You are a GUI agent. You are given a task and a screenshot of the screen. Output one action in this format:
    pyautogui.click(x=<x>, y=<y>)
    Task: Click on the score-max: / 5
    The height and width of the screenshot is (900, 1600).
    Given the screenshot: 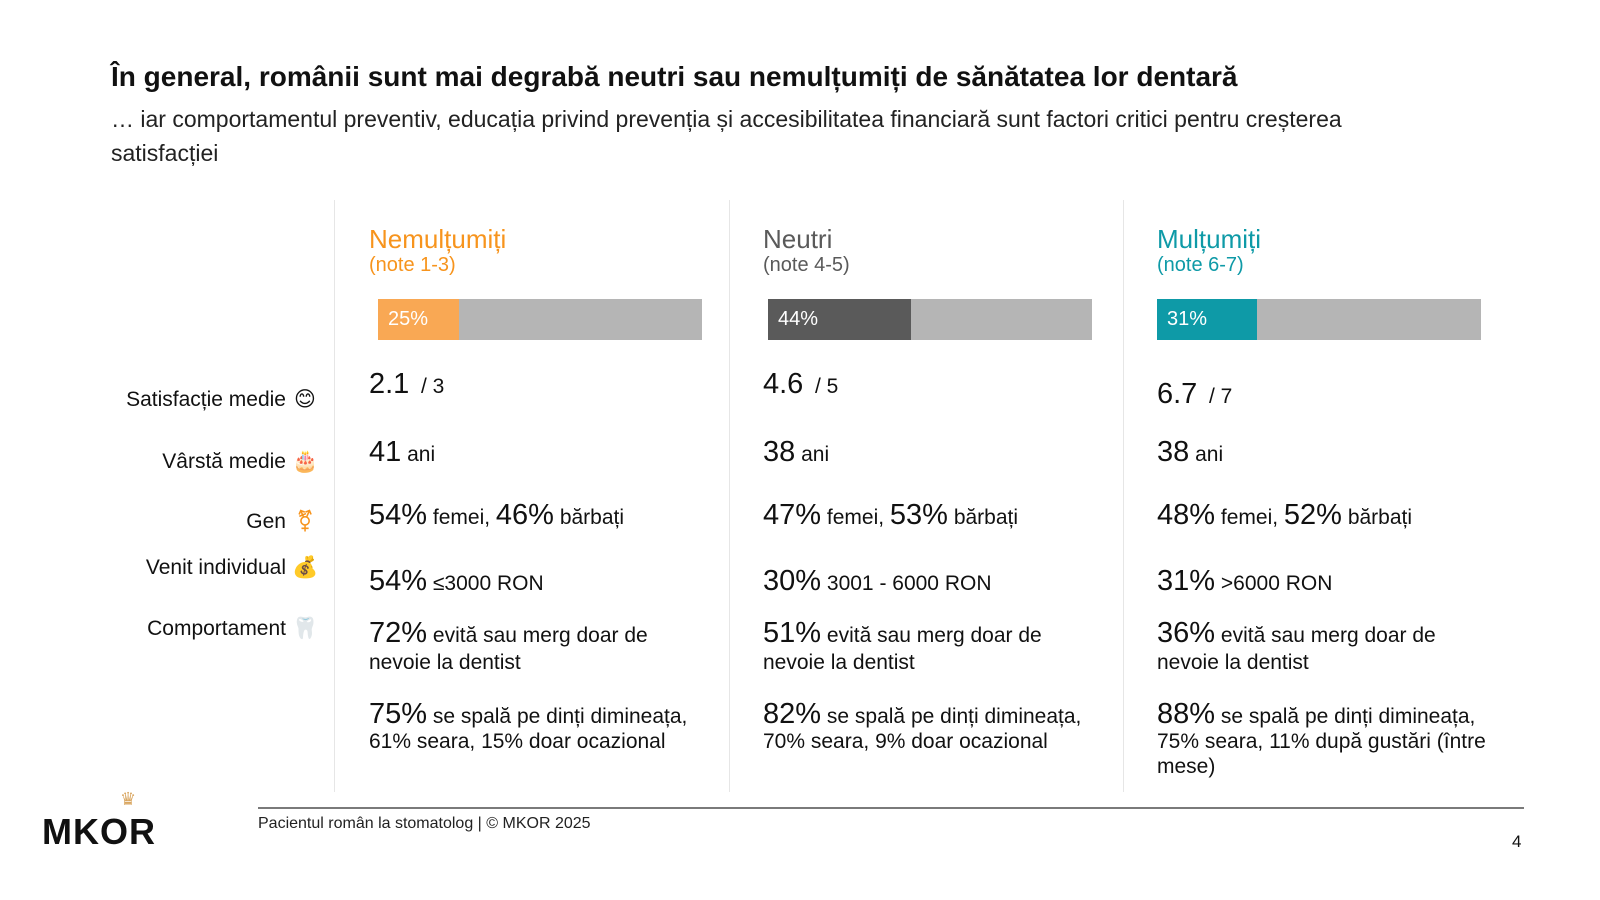 What is the action you would take?
    pyautogui.click(x=827, y=386)
    